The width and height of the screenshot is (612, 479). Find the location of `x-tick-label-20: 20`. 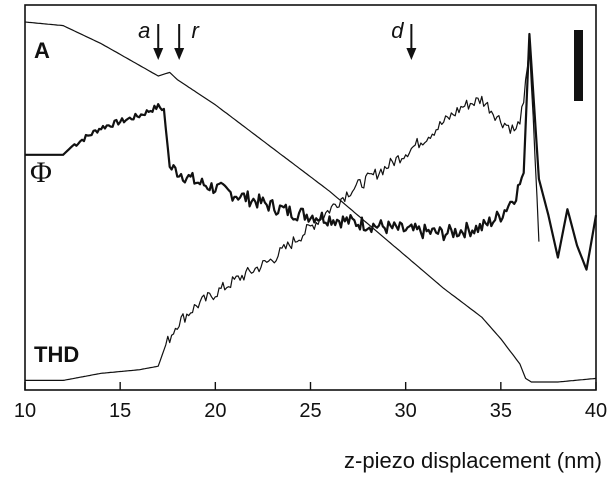

x-tick-label-20: 20 is located at coordinates (215, 411).